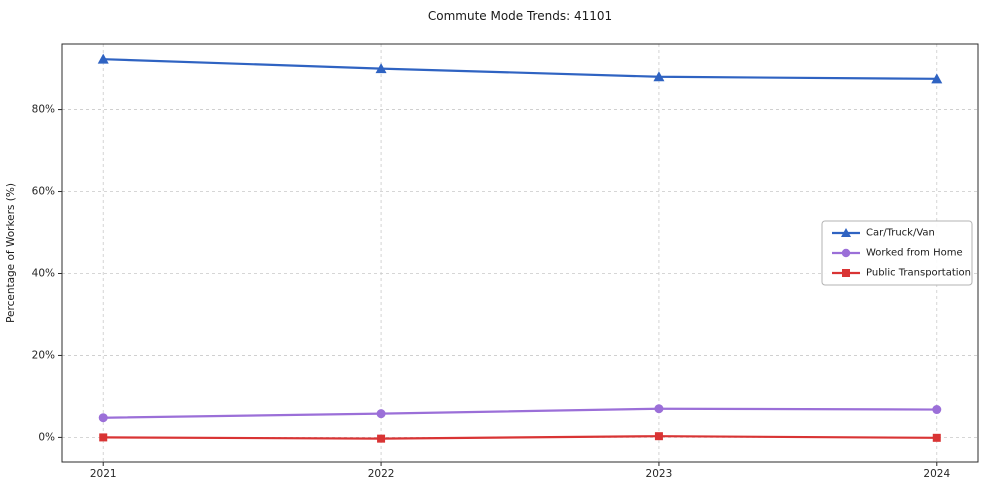 The image size is (990, 490). I want to click on legend-marker-square, so click(846, 273).